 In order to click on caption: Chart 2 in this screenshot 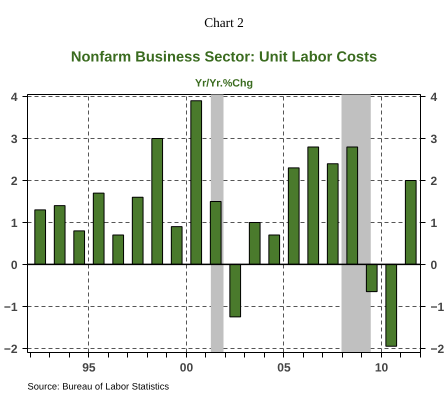, I will do `click(224, 22)`.